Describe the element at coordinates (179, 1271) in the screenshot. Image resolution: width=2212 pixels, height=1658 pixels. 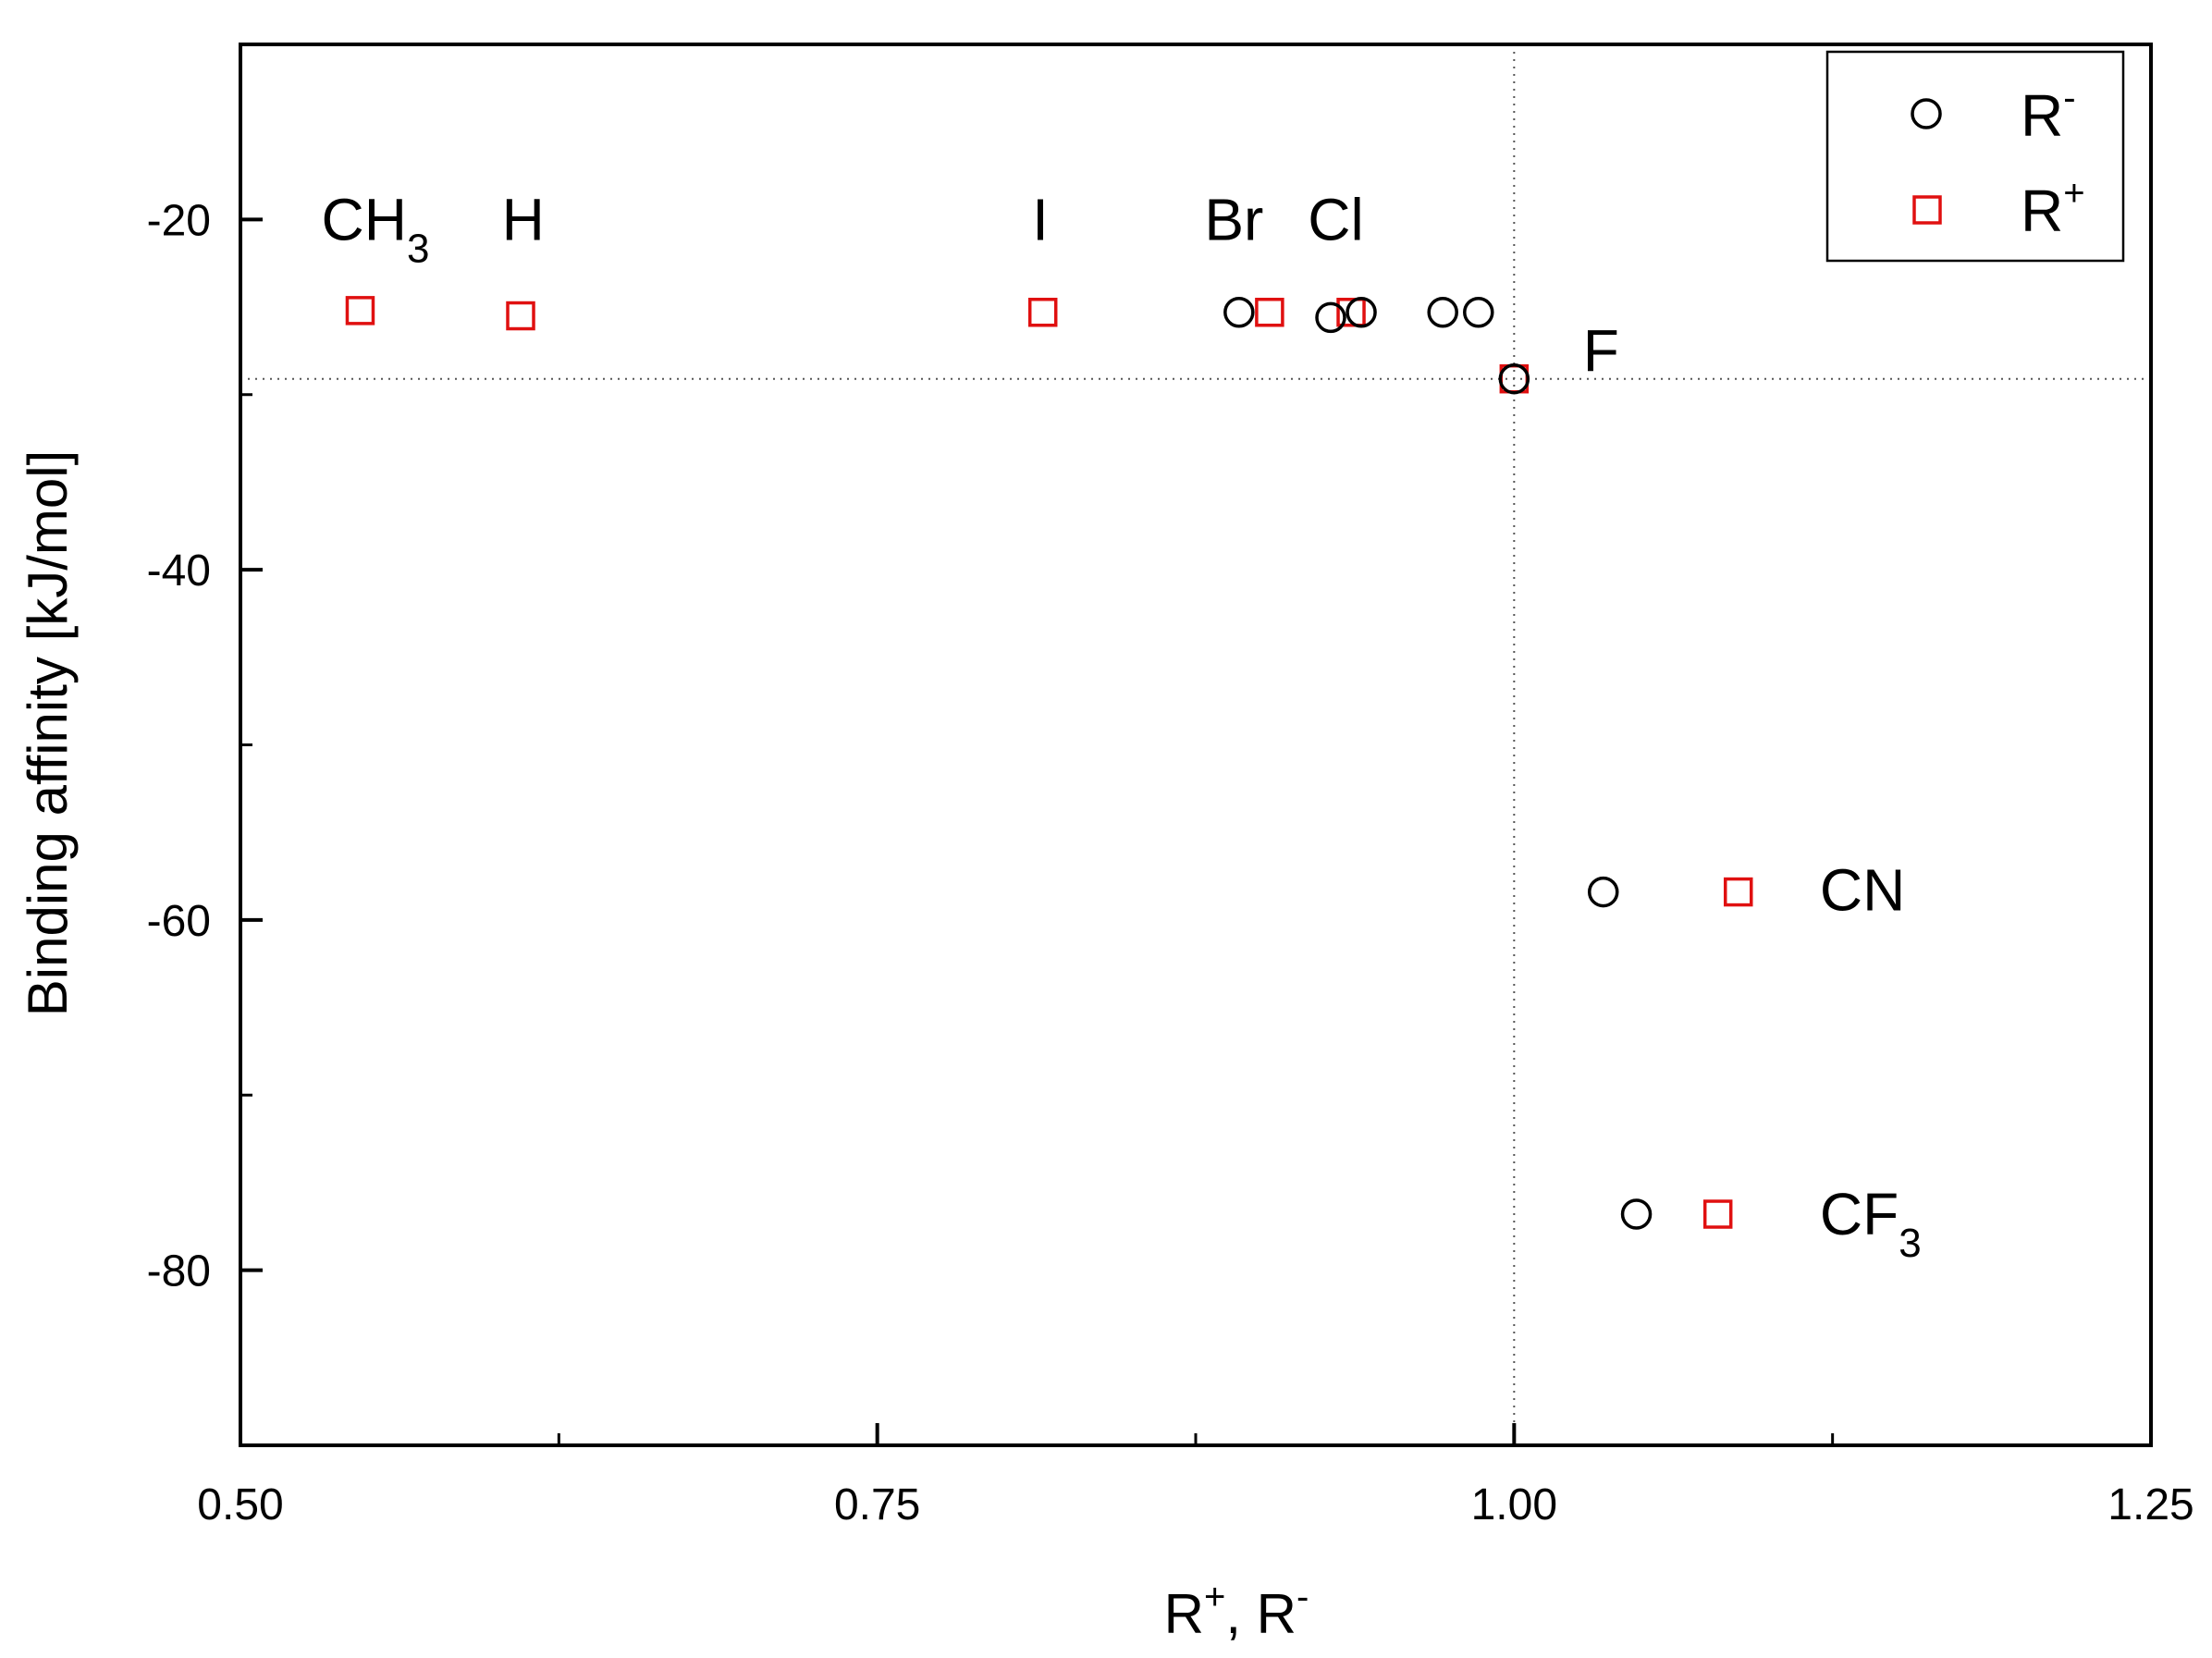
I see `y-tick-label: -80` at that location.